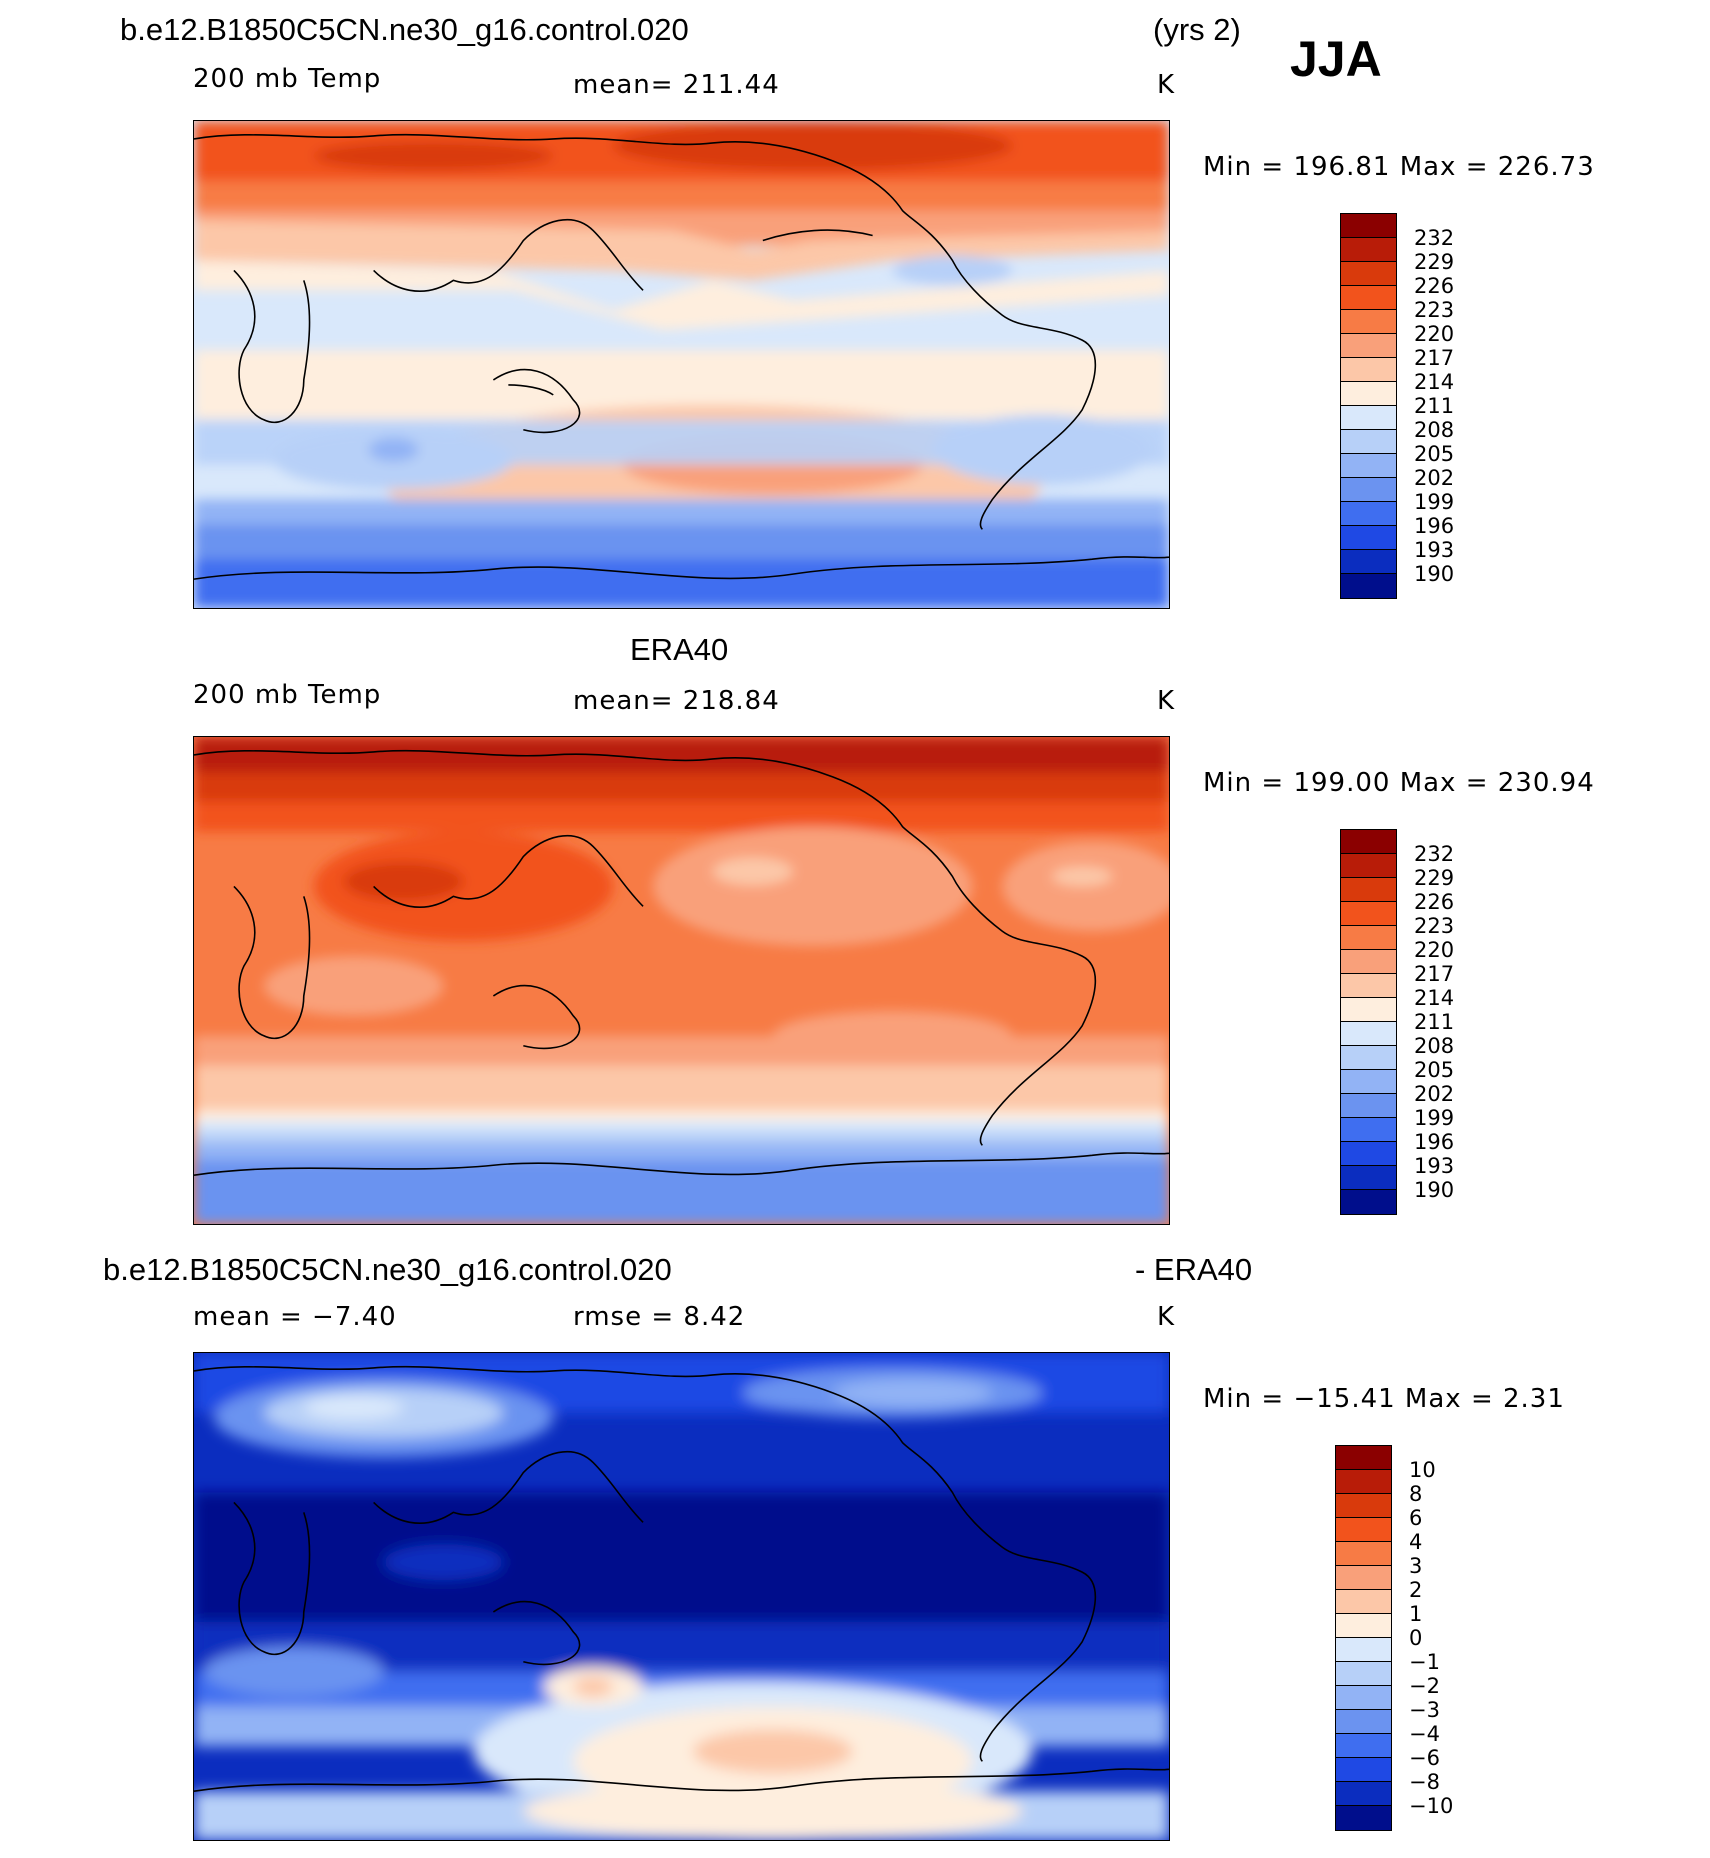 This screenshot has width=1710, height=1858. I want to click on panel3-mean: mean = −7.40, so click(295, 1317).